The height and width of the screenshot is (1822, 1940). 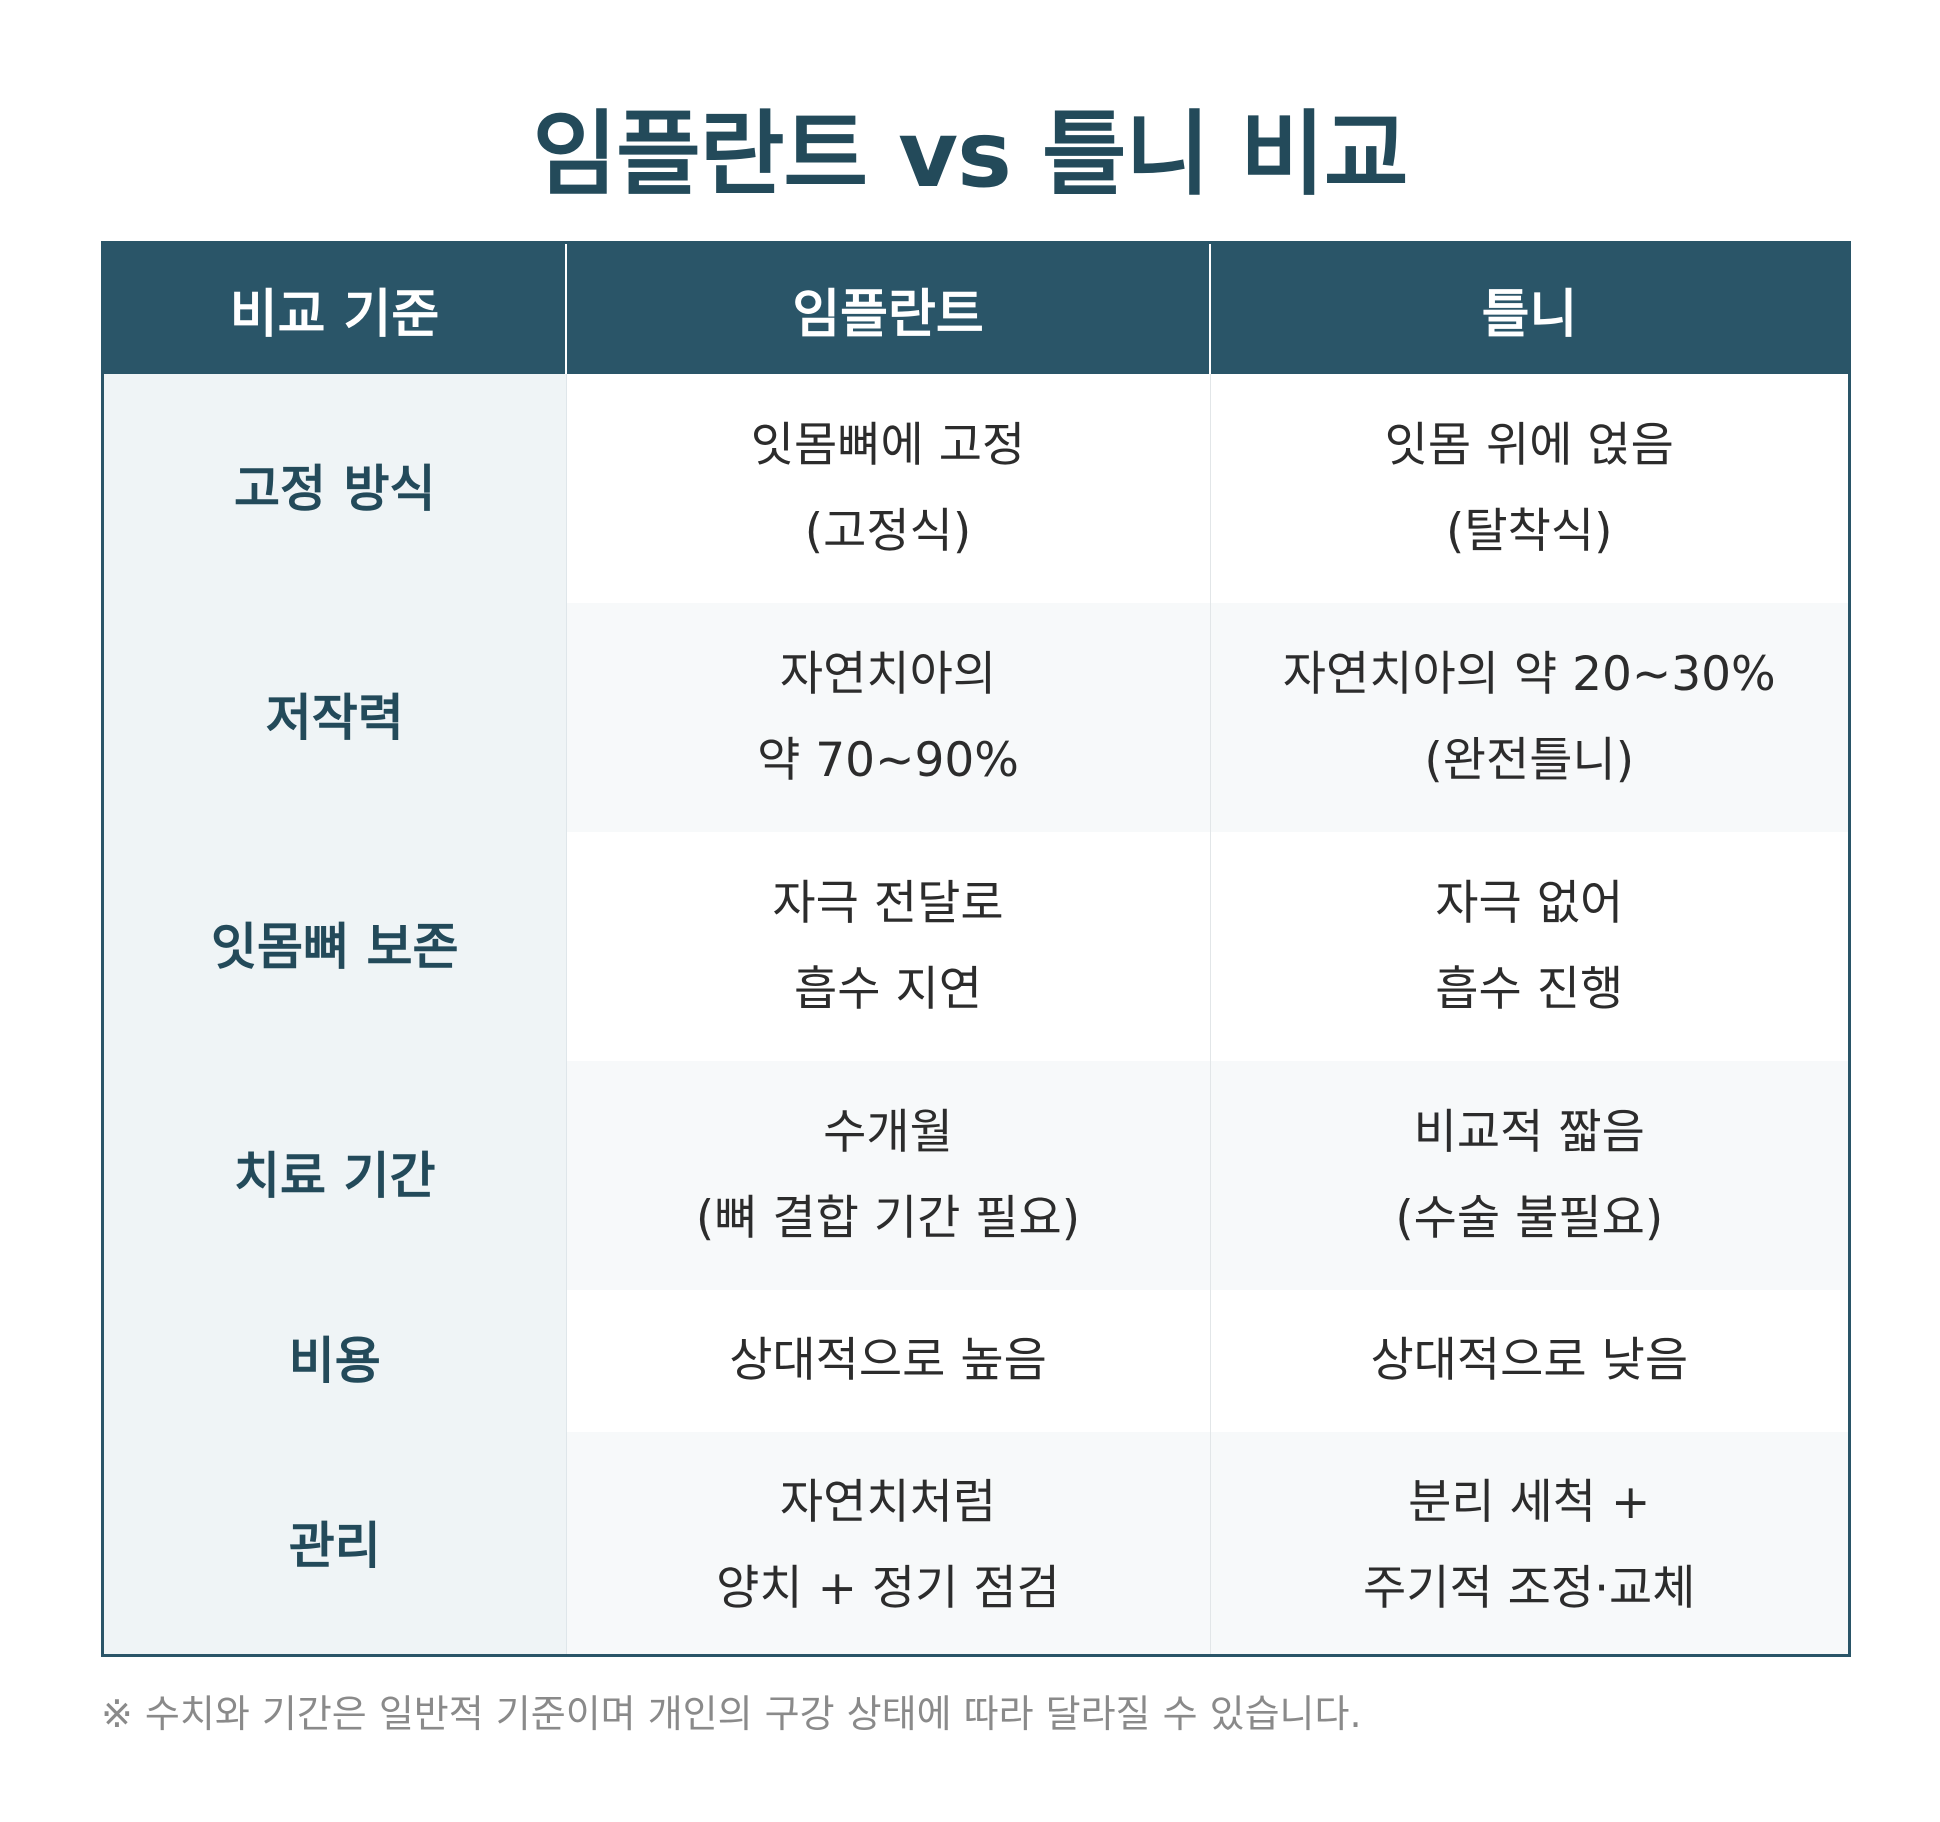 I want to click on cell-line: 잇몸 위에 얹음, so click(x=1529, y=445).